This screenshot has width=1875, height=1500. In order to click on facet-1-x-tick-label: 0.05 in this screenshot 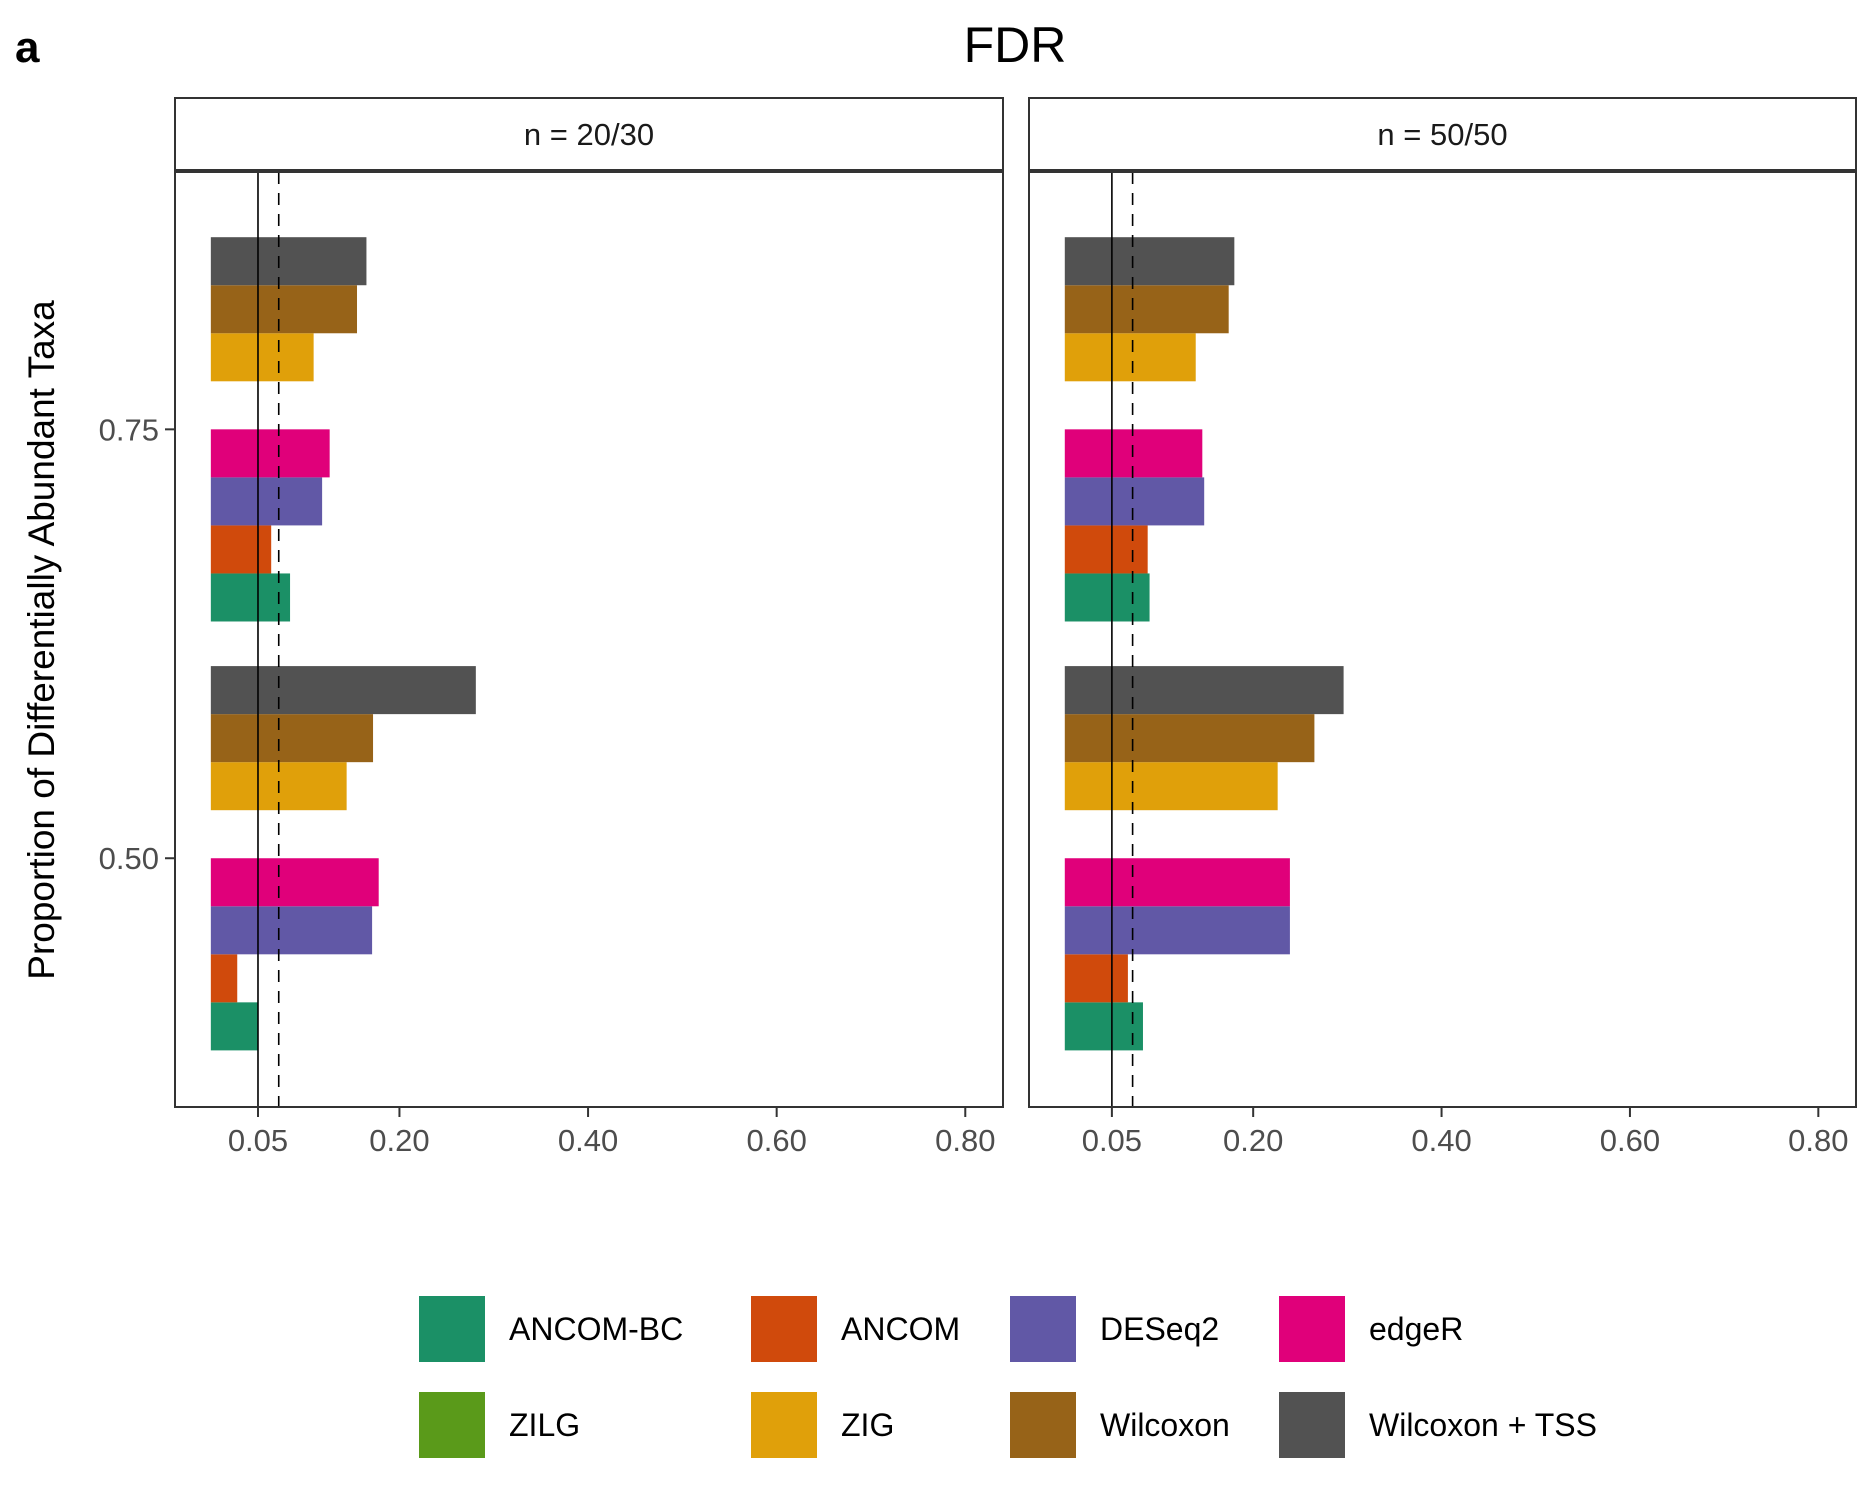, I will do `click(258, 1140)`.